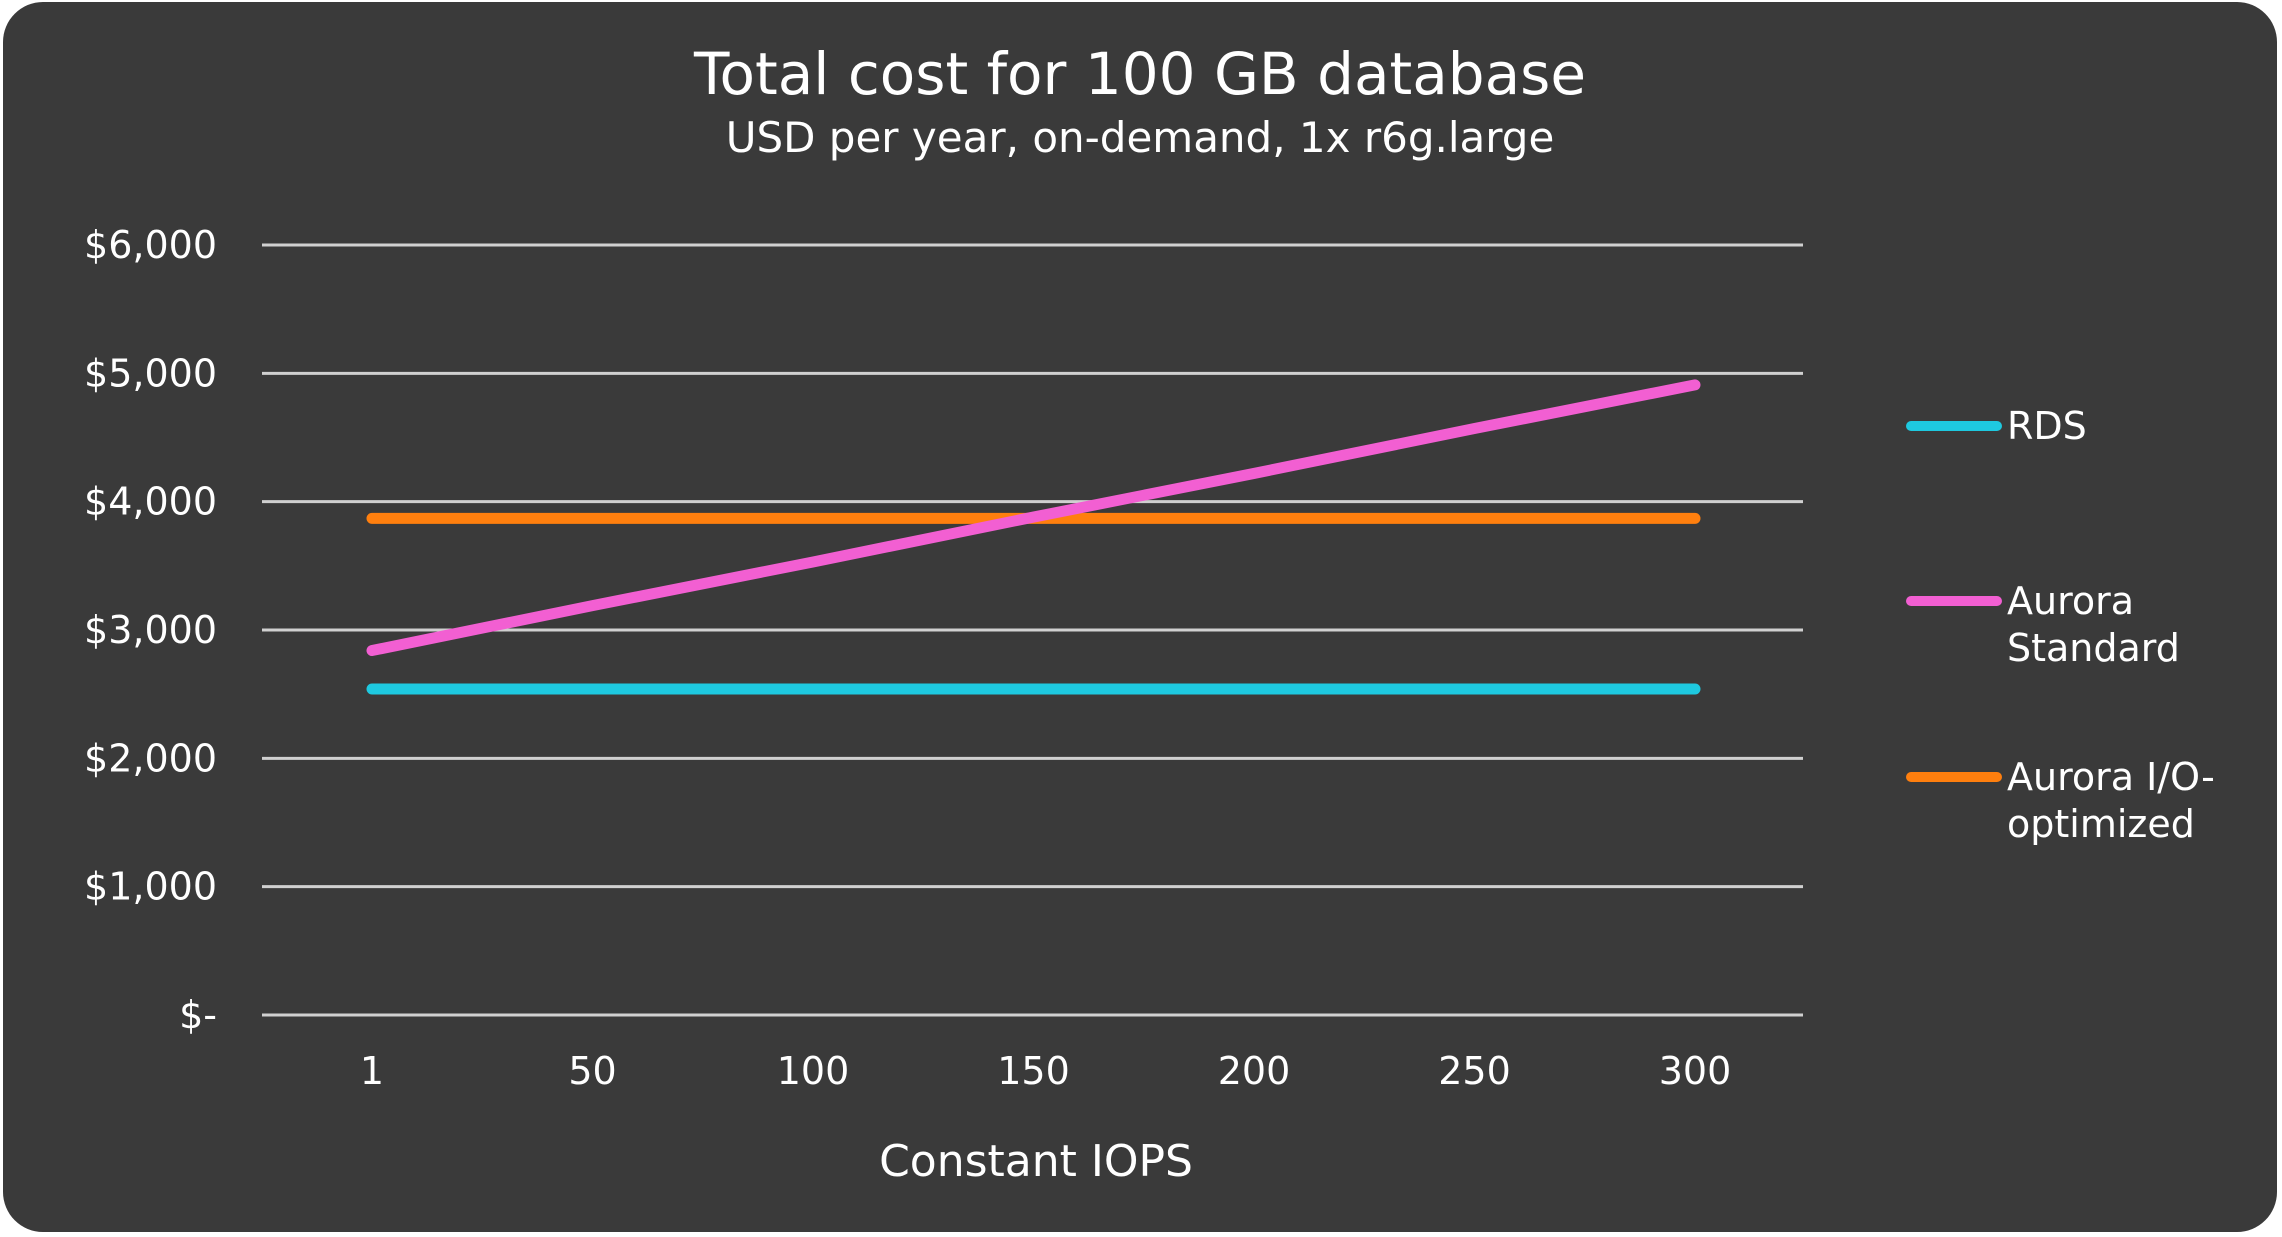  Describe the element at coordinates (2070, 601) in the screenshot. I see `legend-label: Aurora` at that location.